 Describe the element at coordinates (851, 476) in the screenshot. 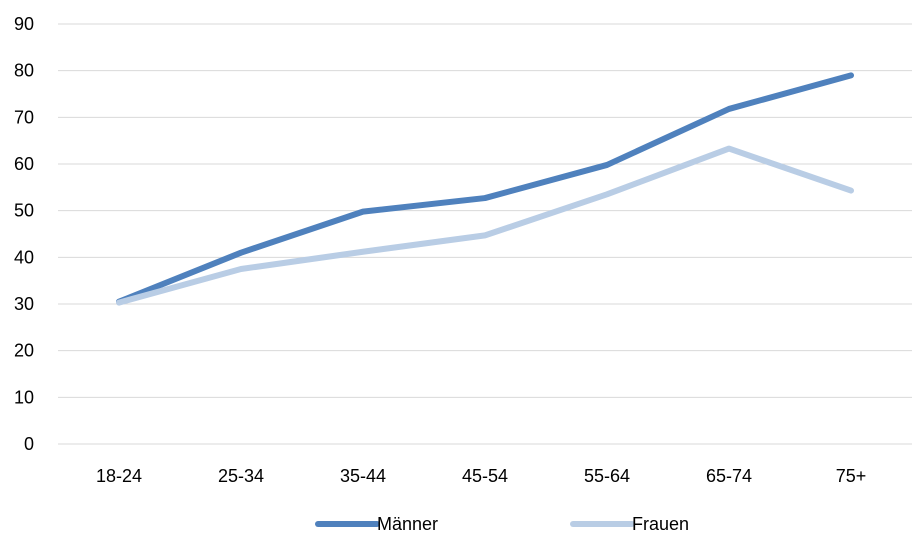

I see `x-tick-label: 75+` at that location.